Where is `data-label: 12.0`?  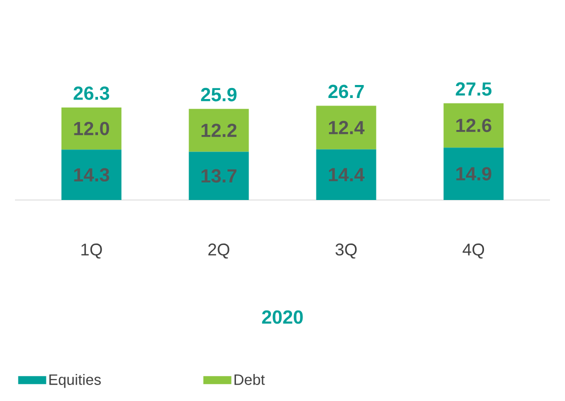 data-label: 12.0 is located at coordinates (92, 129).